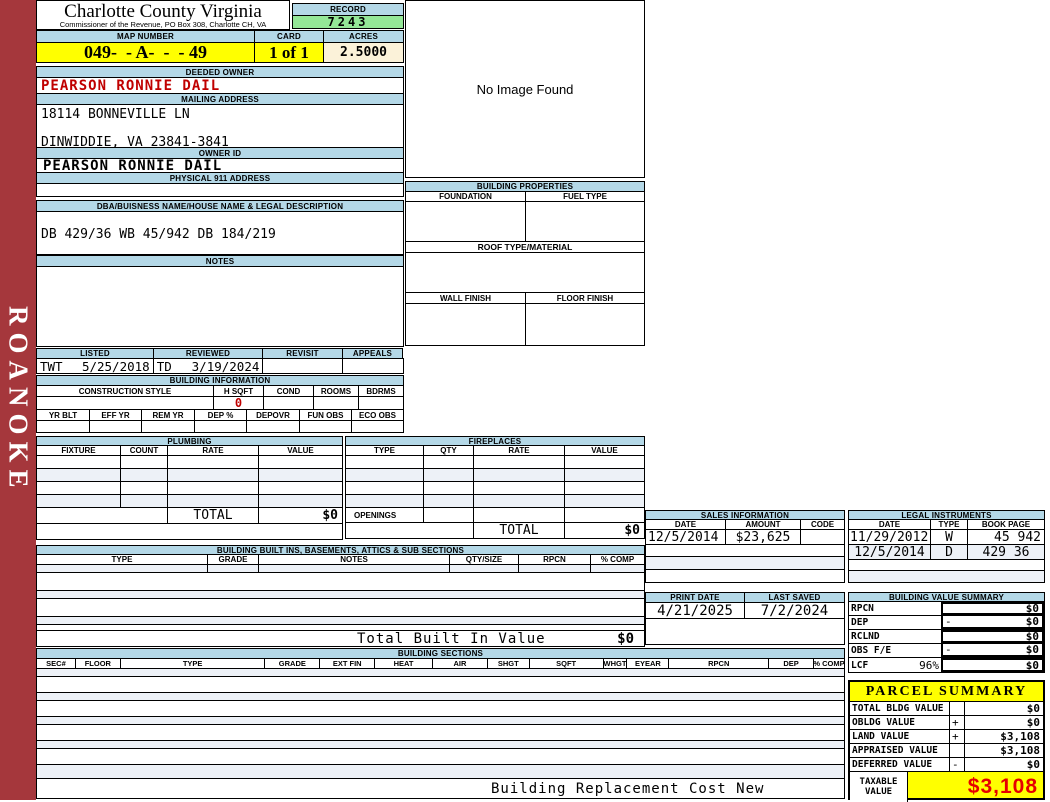  I want to click on bvs-label: RPCN, so click(862, 608).